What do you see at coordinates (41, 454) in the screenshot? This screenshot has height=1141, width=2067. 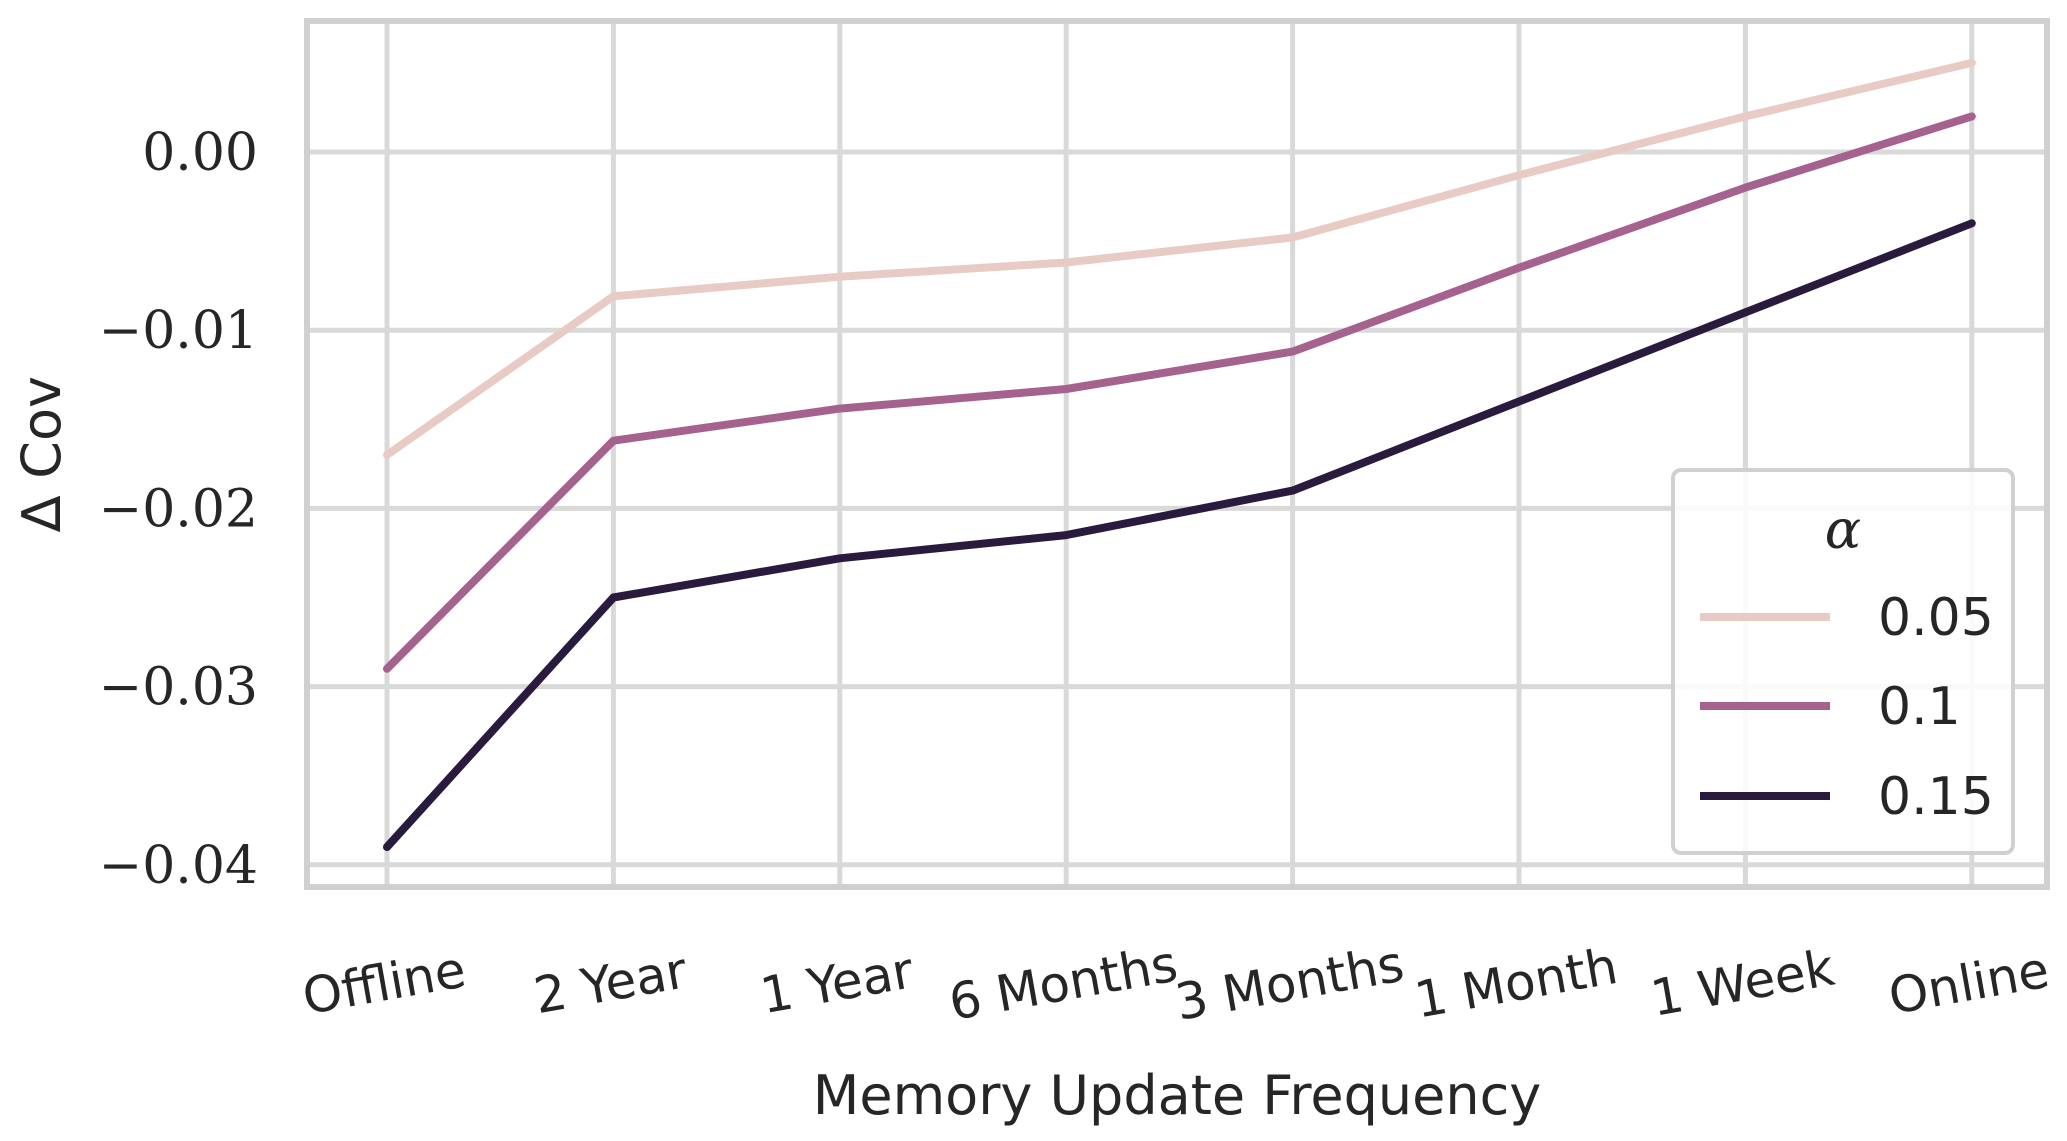 I see `y-axis-label: ∆ Cov` at bounding box center [41, 454].